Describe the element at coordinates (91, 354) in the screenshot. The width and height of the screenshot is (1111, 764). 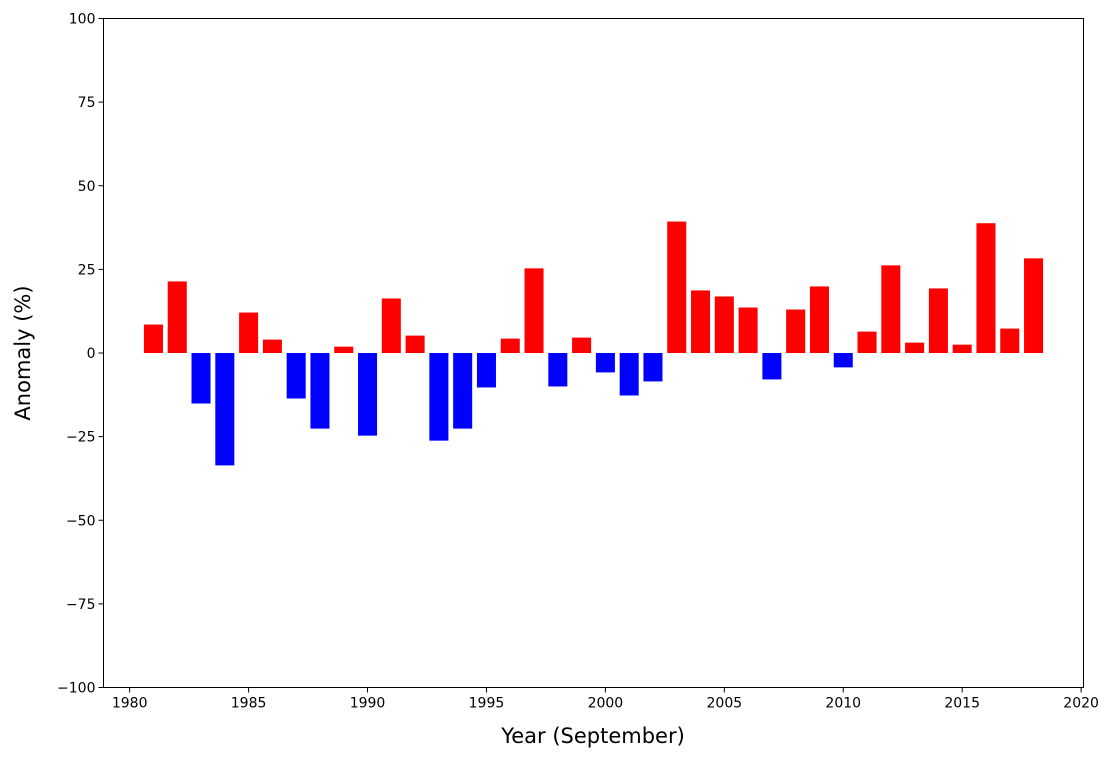
I see `y-tick-label: 0` at that location.